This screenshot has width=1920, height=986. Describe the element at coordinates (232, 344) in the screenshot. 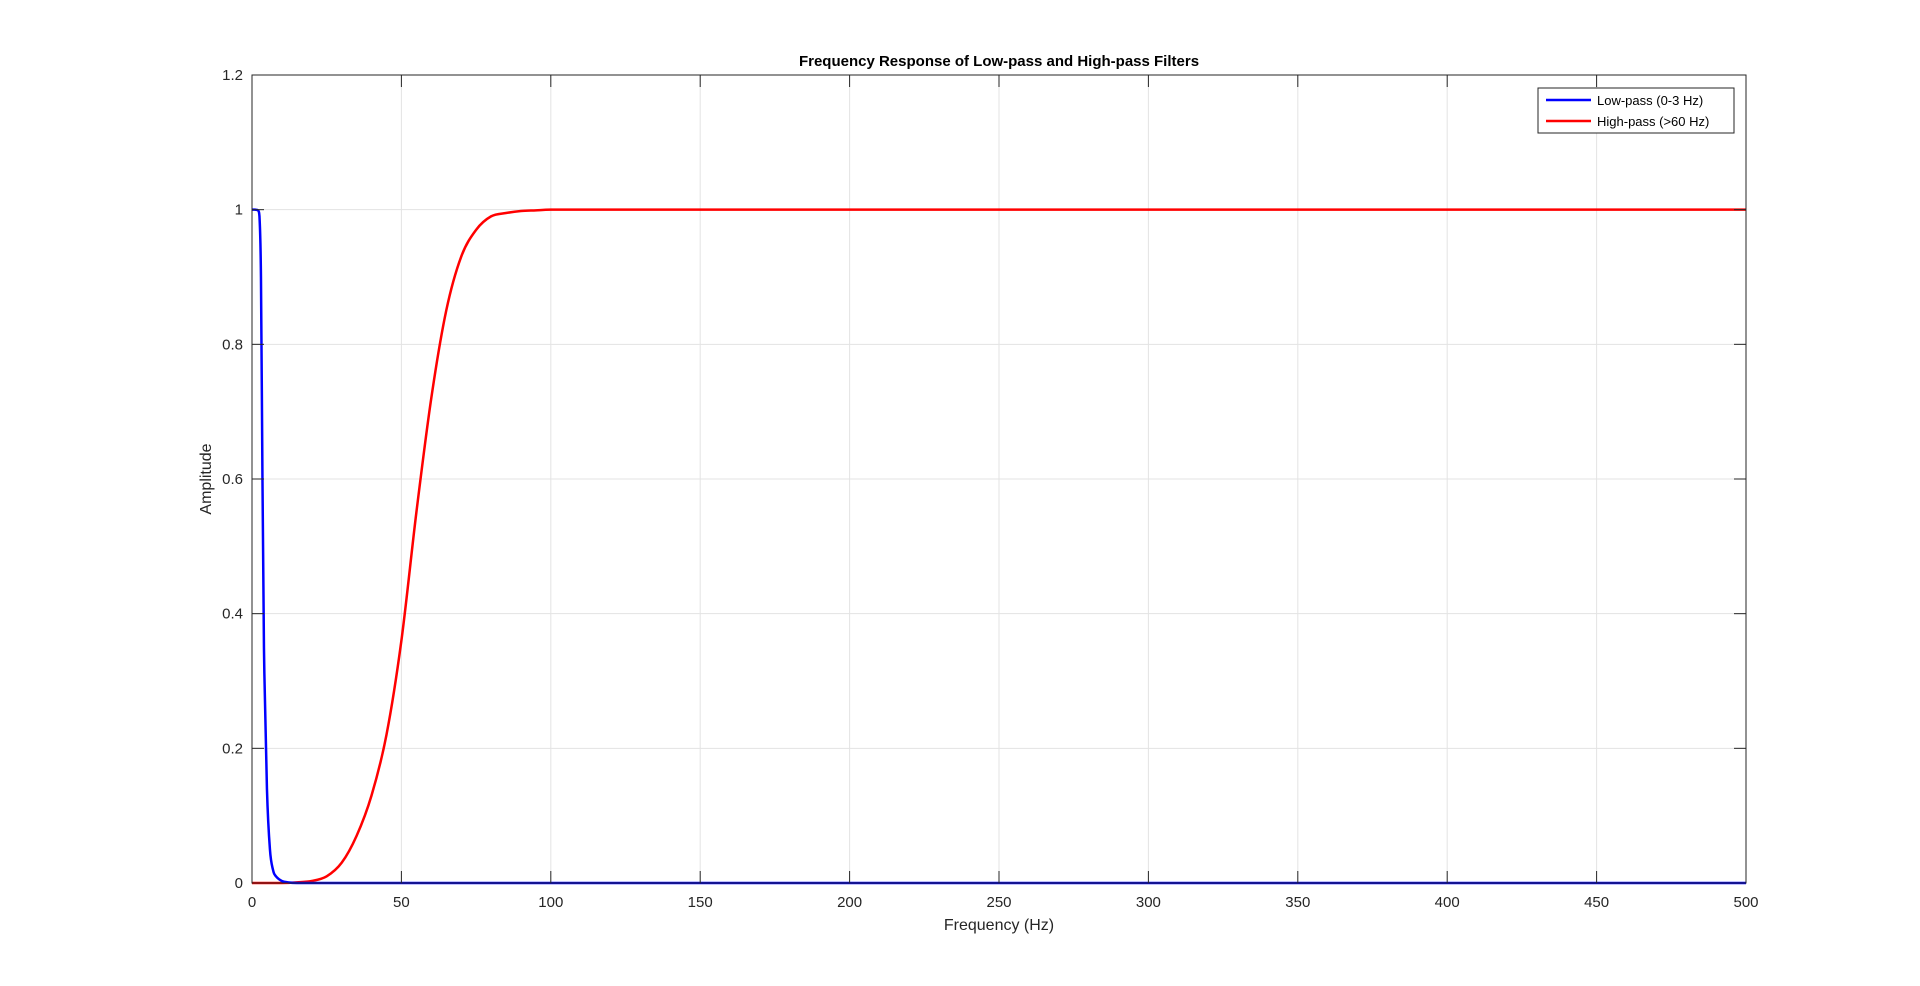

I see `y-tick-label: 0.8` at that location.